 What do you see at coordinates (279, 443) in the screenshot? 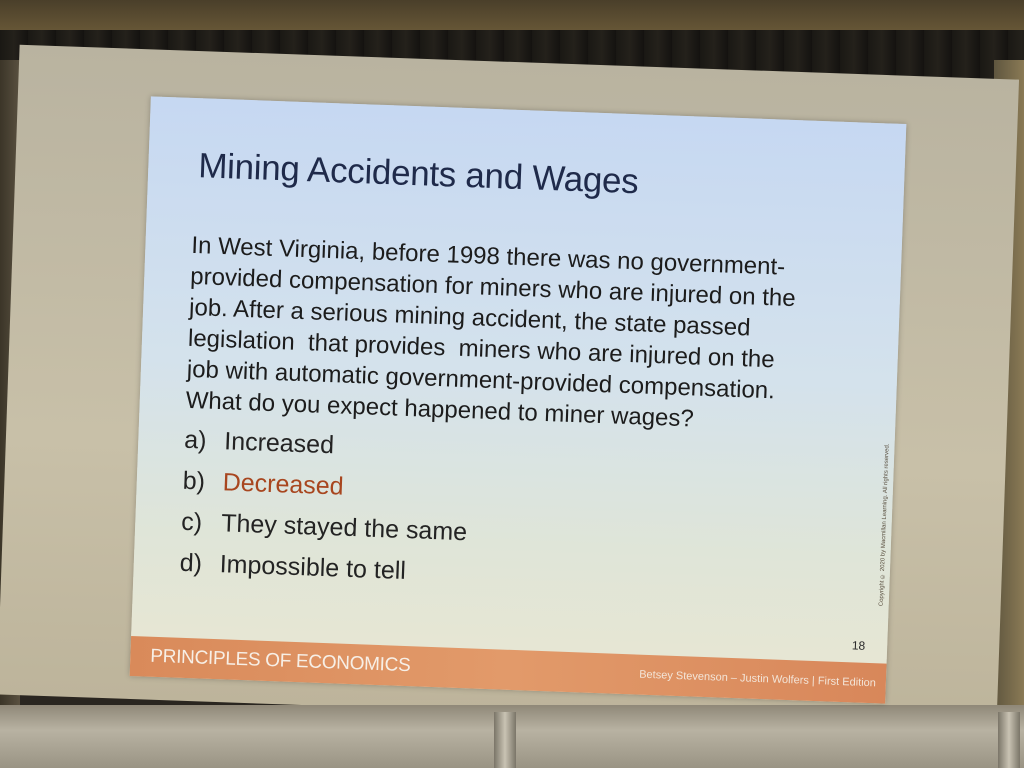
I see `option-text: Increased` at bounding box center [279, 443].